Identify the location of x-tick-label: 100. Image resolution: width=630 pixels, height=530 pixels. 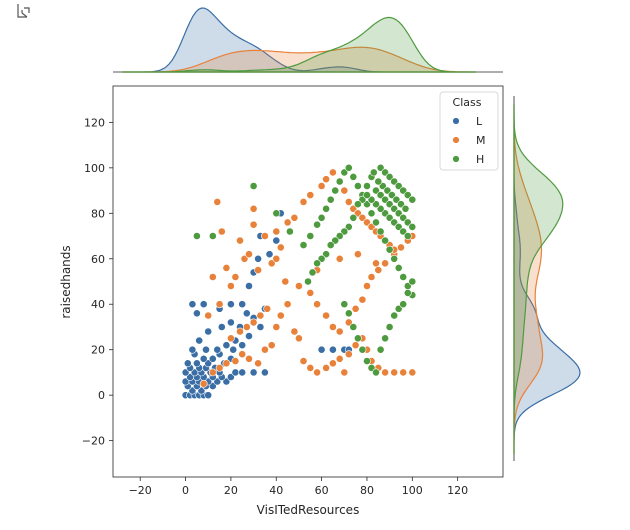
(412, 490).